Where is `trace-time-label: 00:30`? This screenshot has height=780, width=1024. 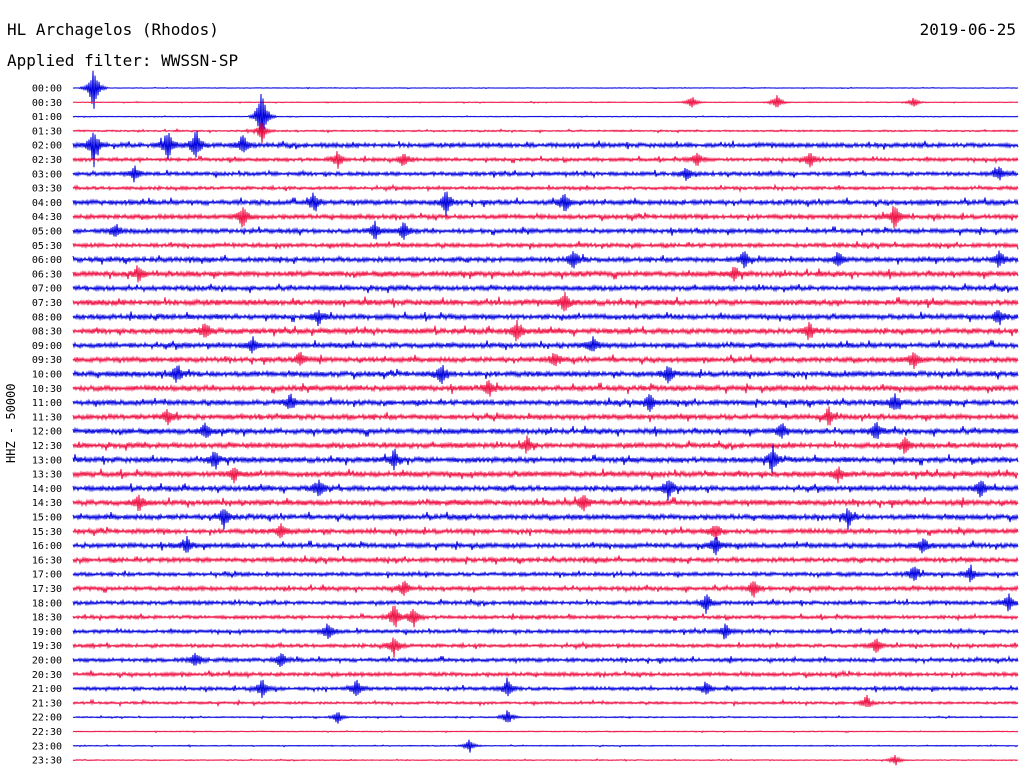
trace-time-label: 00:30 is located at coordinates (47, 103).